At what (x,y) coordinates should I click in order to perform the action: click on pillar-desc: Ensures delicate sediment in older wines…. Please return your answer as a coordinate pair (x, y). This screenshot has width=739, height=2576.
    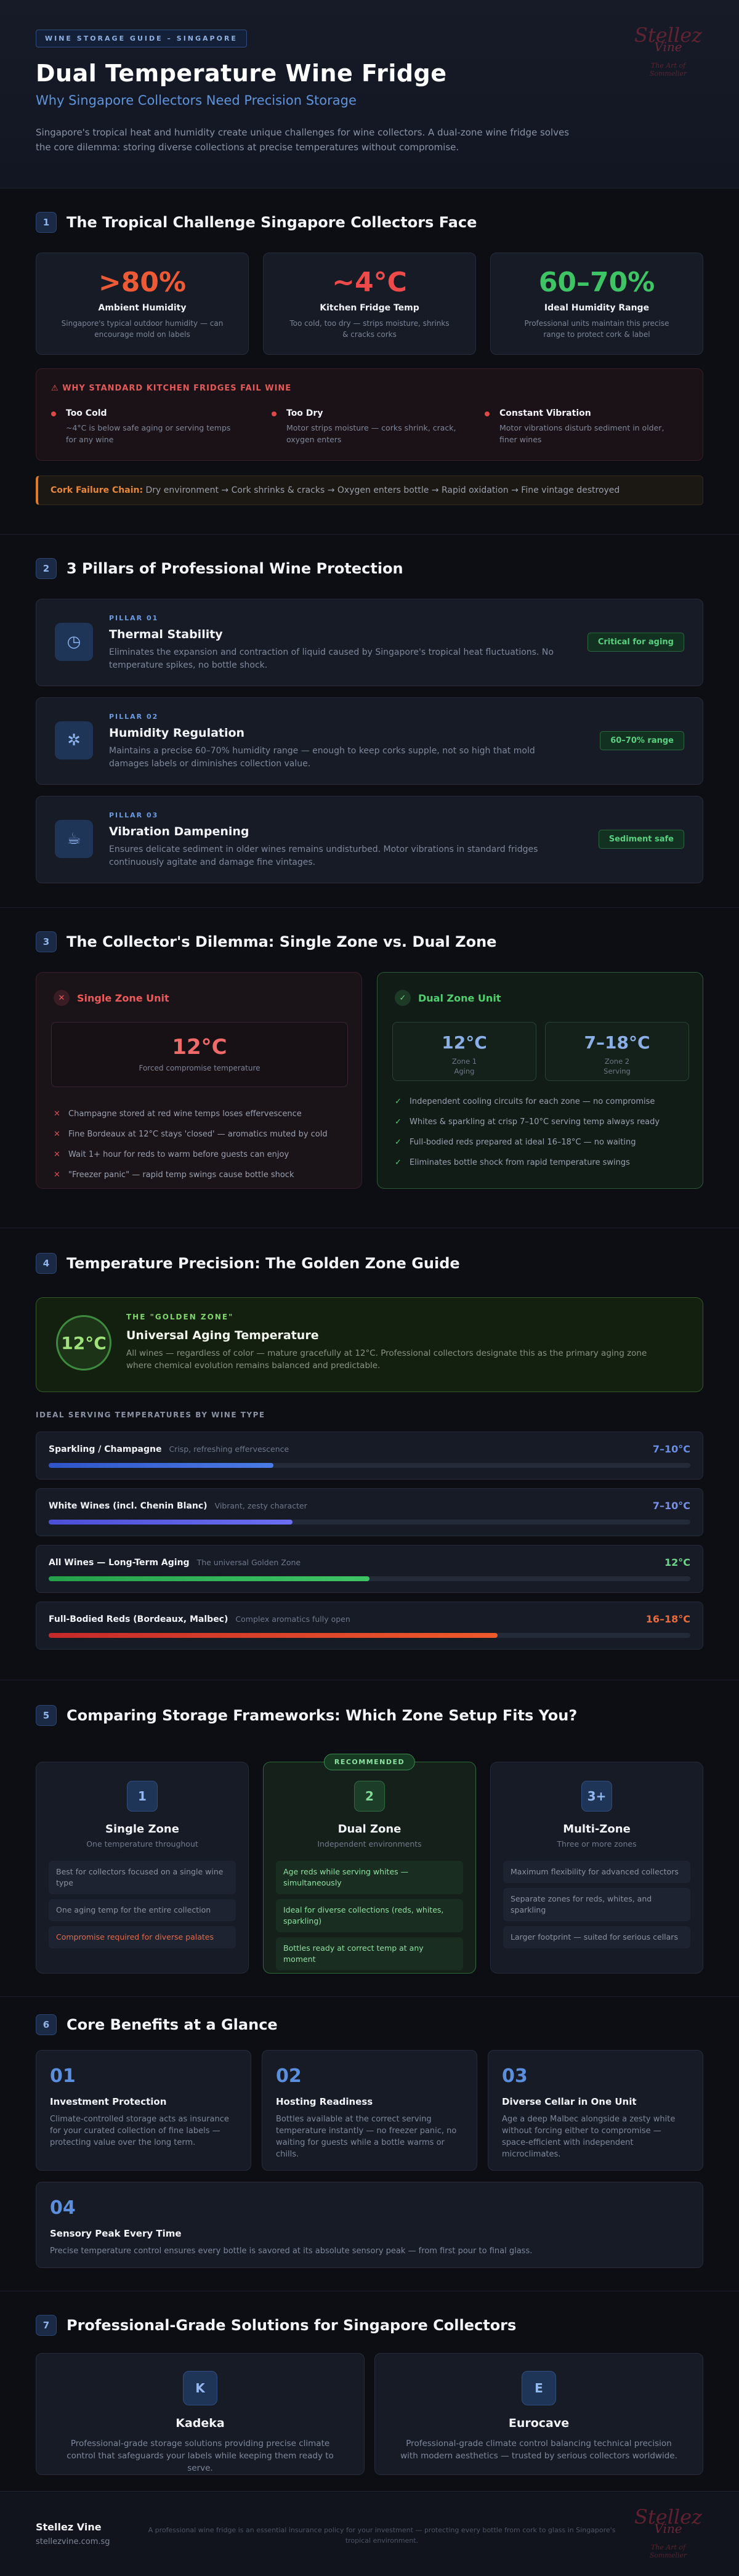
    Looking at the image, I should click on (323, 855).